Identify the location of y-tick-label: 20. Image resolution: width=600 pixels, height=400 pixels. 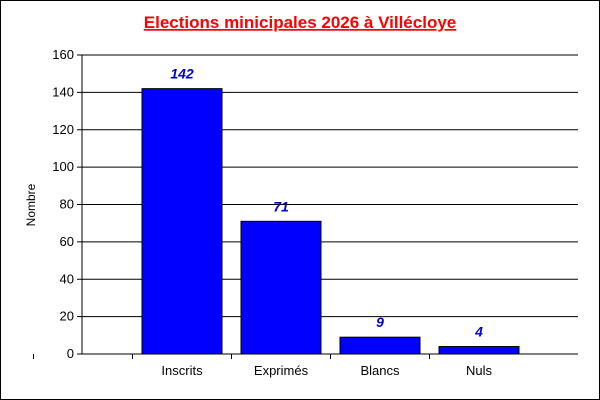
(67, 316).